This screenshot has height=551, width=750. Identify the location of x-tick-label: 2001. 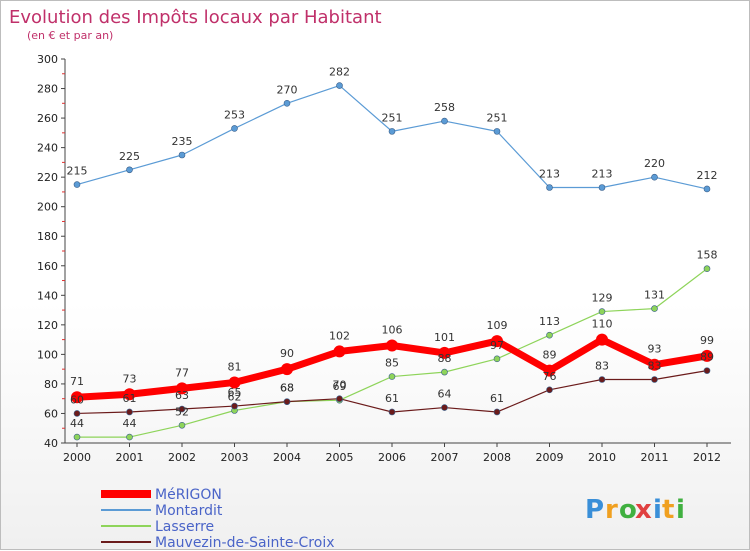
(130, 457).